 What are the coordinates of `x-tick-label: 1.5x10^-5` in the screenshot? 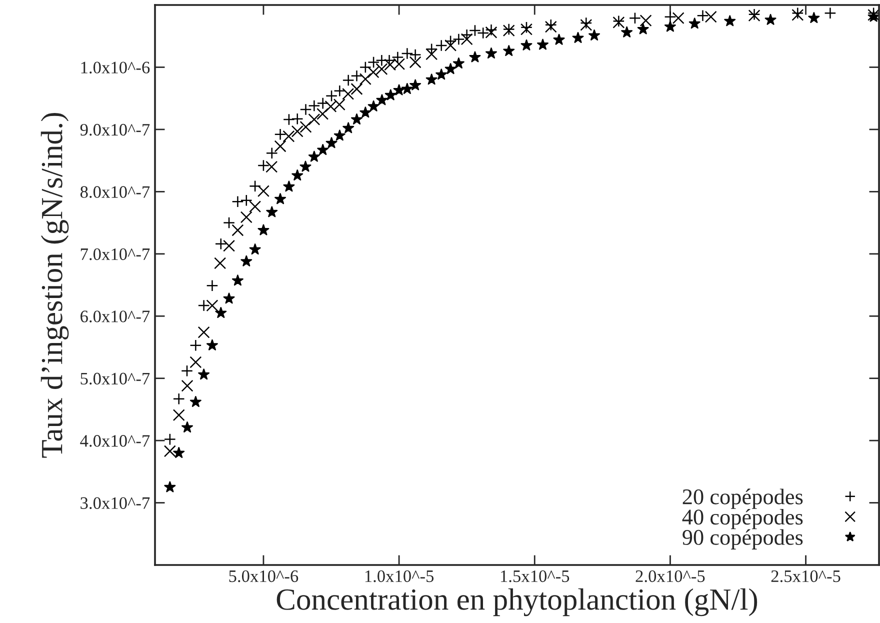 It's located at (535, 576).